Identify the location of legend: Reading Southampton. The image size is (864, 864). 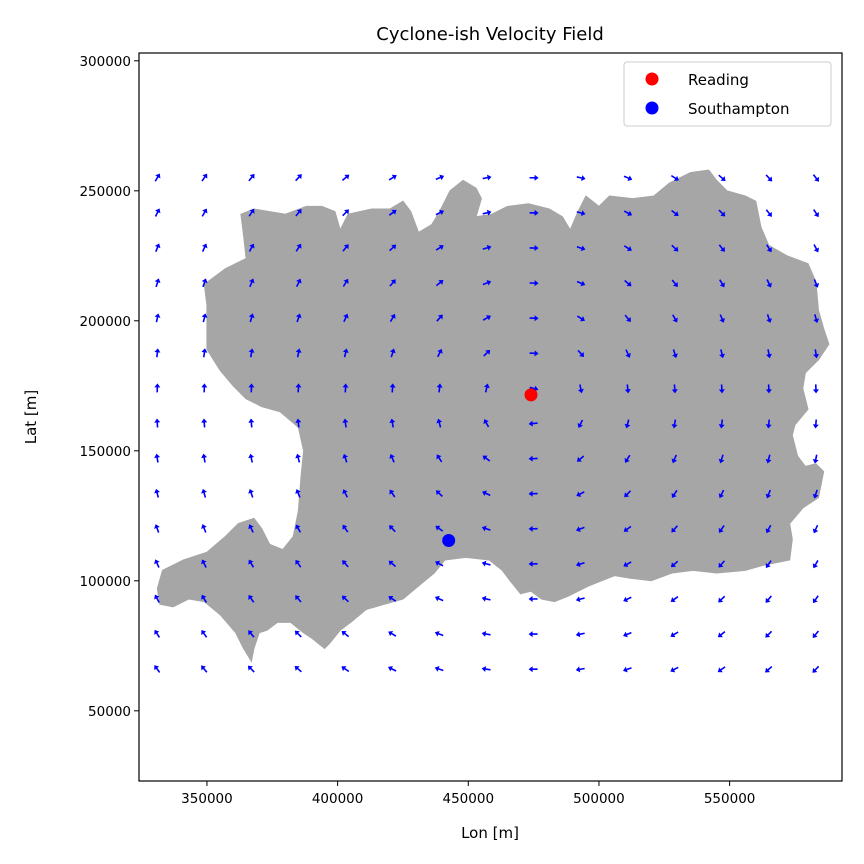
(727, 94).